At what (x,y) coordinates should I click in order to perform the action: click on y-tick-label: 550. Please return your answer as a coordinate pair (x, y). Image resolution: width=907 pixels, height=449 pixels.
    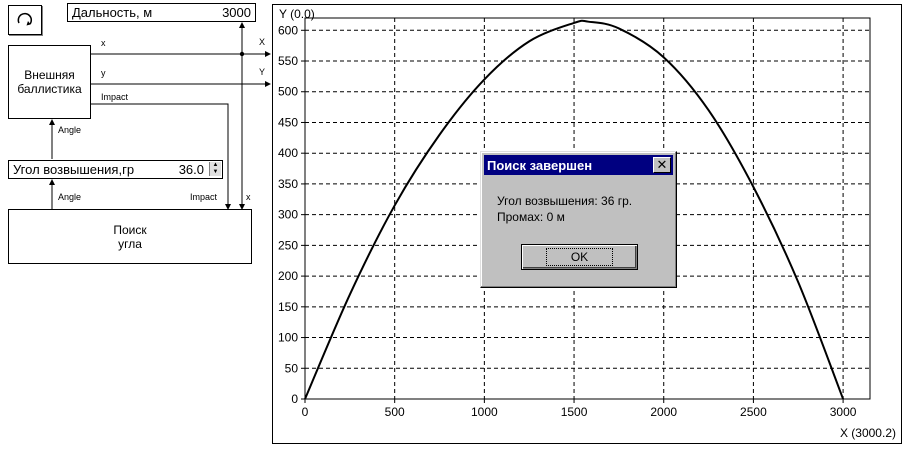
    Looking at the image, I should click on (288, 61).